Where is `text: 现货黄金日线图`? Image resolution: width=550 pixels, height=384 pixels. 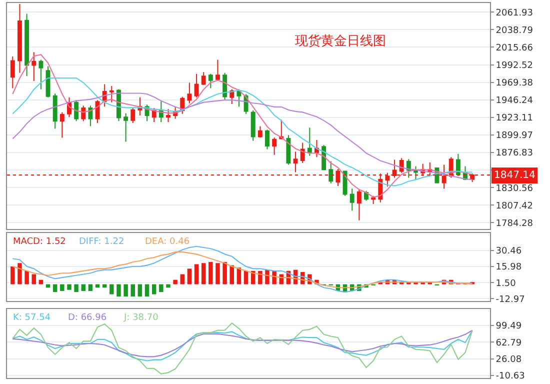 text: 现货黄金日线图 is located at coordinates (340, 41).